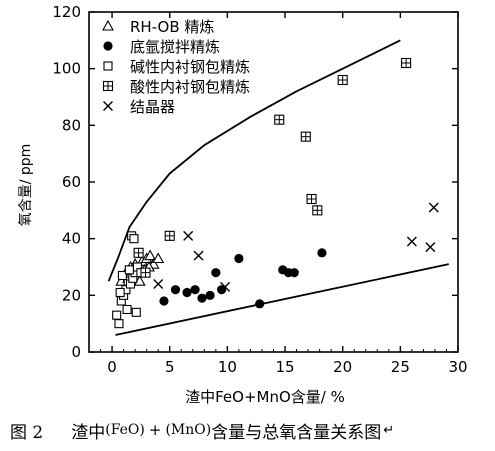  I want to click on x-tick-label: 10, so click(227, 367).